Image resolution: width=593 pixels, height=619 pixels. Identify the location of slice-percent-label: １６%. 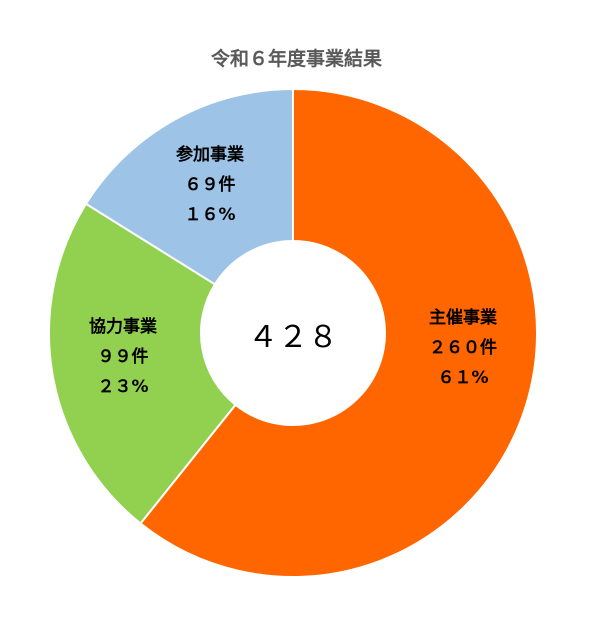
(209, 215).